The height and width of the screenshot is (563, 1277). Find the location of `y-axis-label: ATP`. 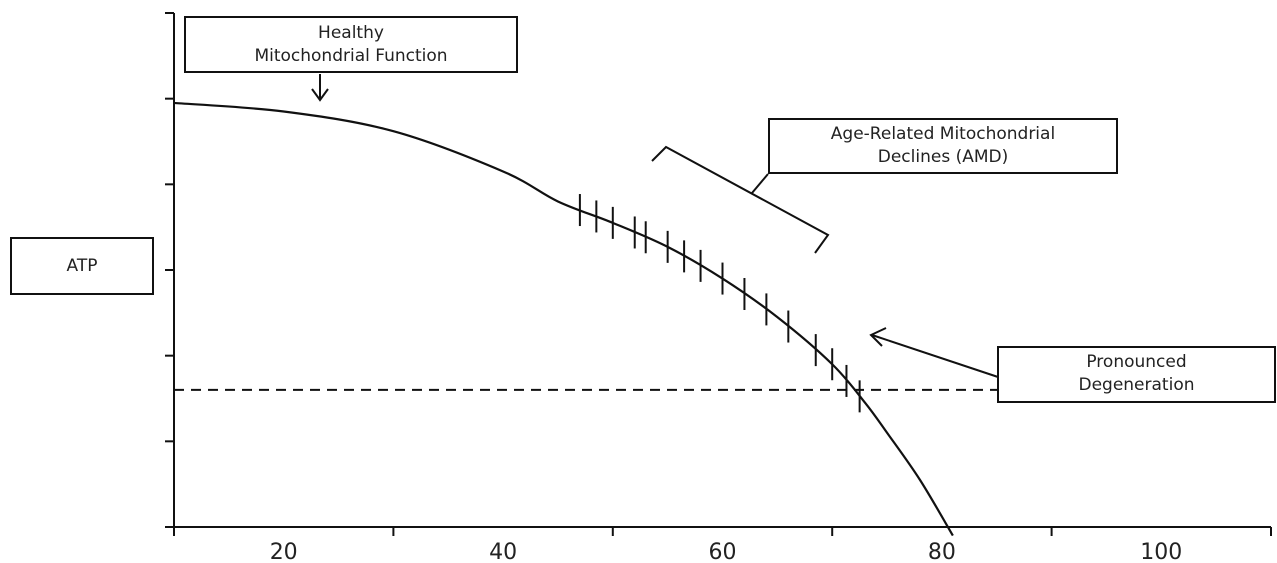

y-axis-label: ATP is located at coordinates (82, 266).